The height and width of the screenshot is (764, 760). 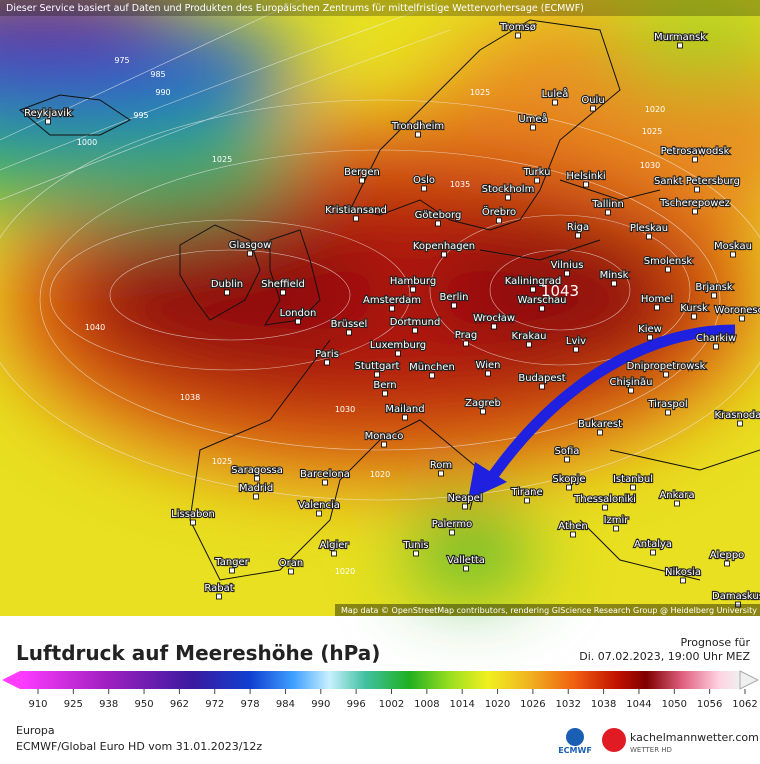 I want to click on tick-label: 1026, so click(x=532, y=704).